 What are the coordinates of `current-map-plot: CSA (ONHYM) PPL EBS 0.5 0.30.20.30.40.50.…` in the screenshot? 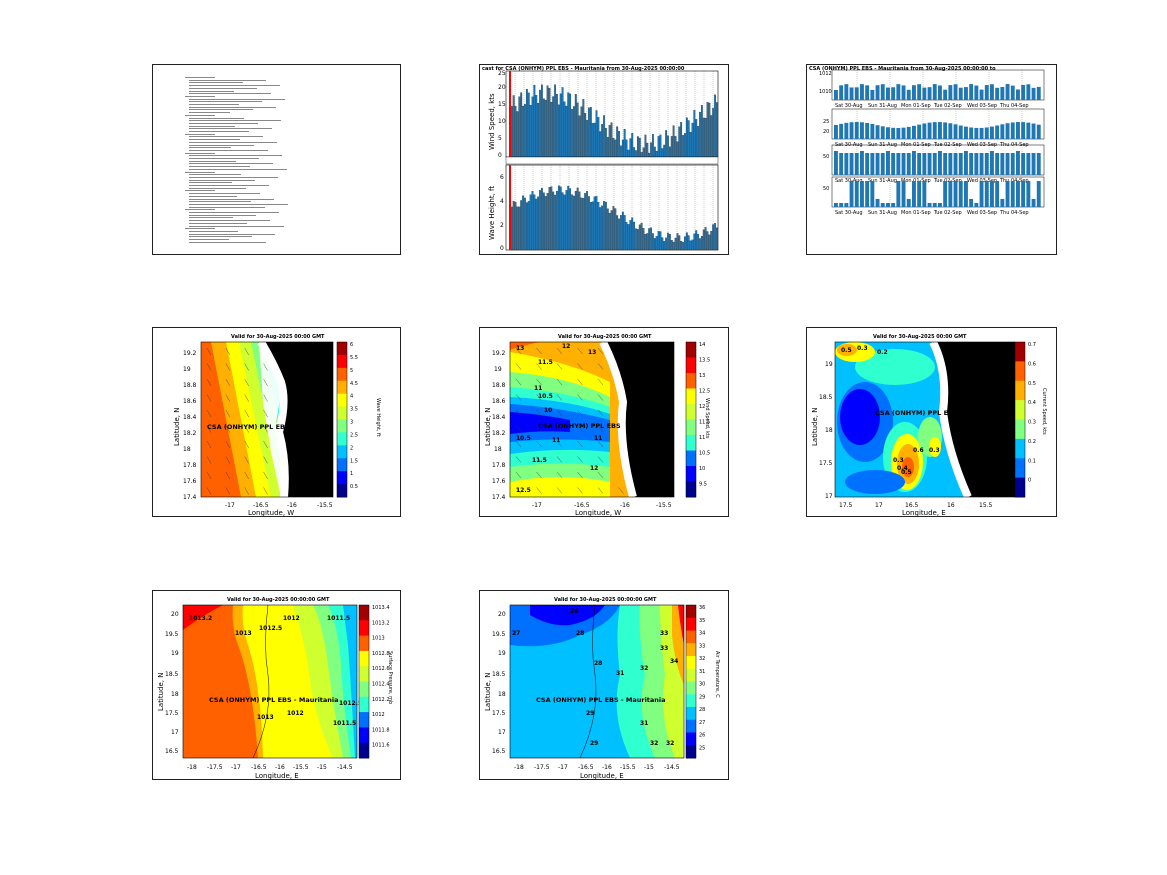 It's located at (925, 419).